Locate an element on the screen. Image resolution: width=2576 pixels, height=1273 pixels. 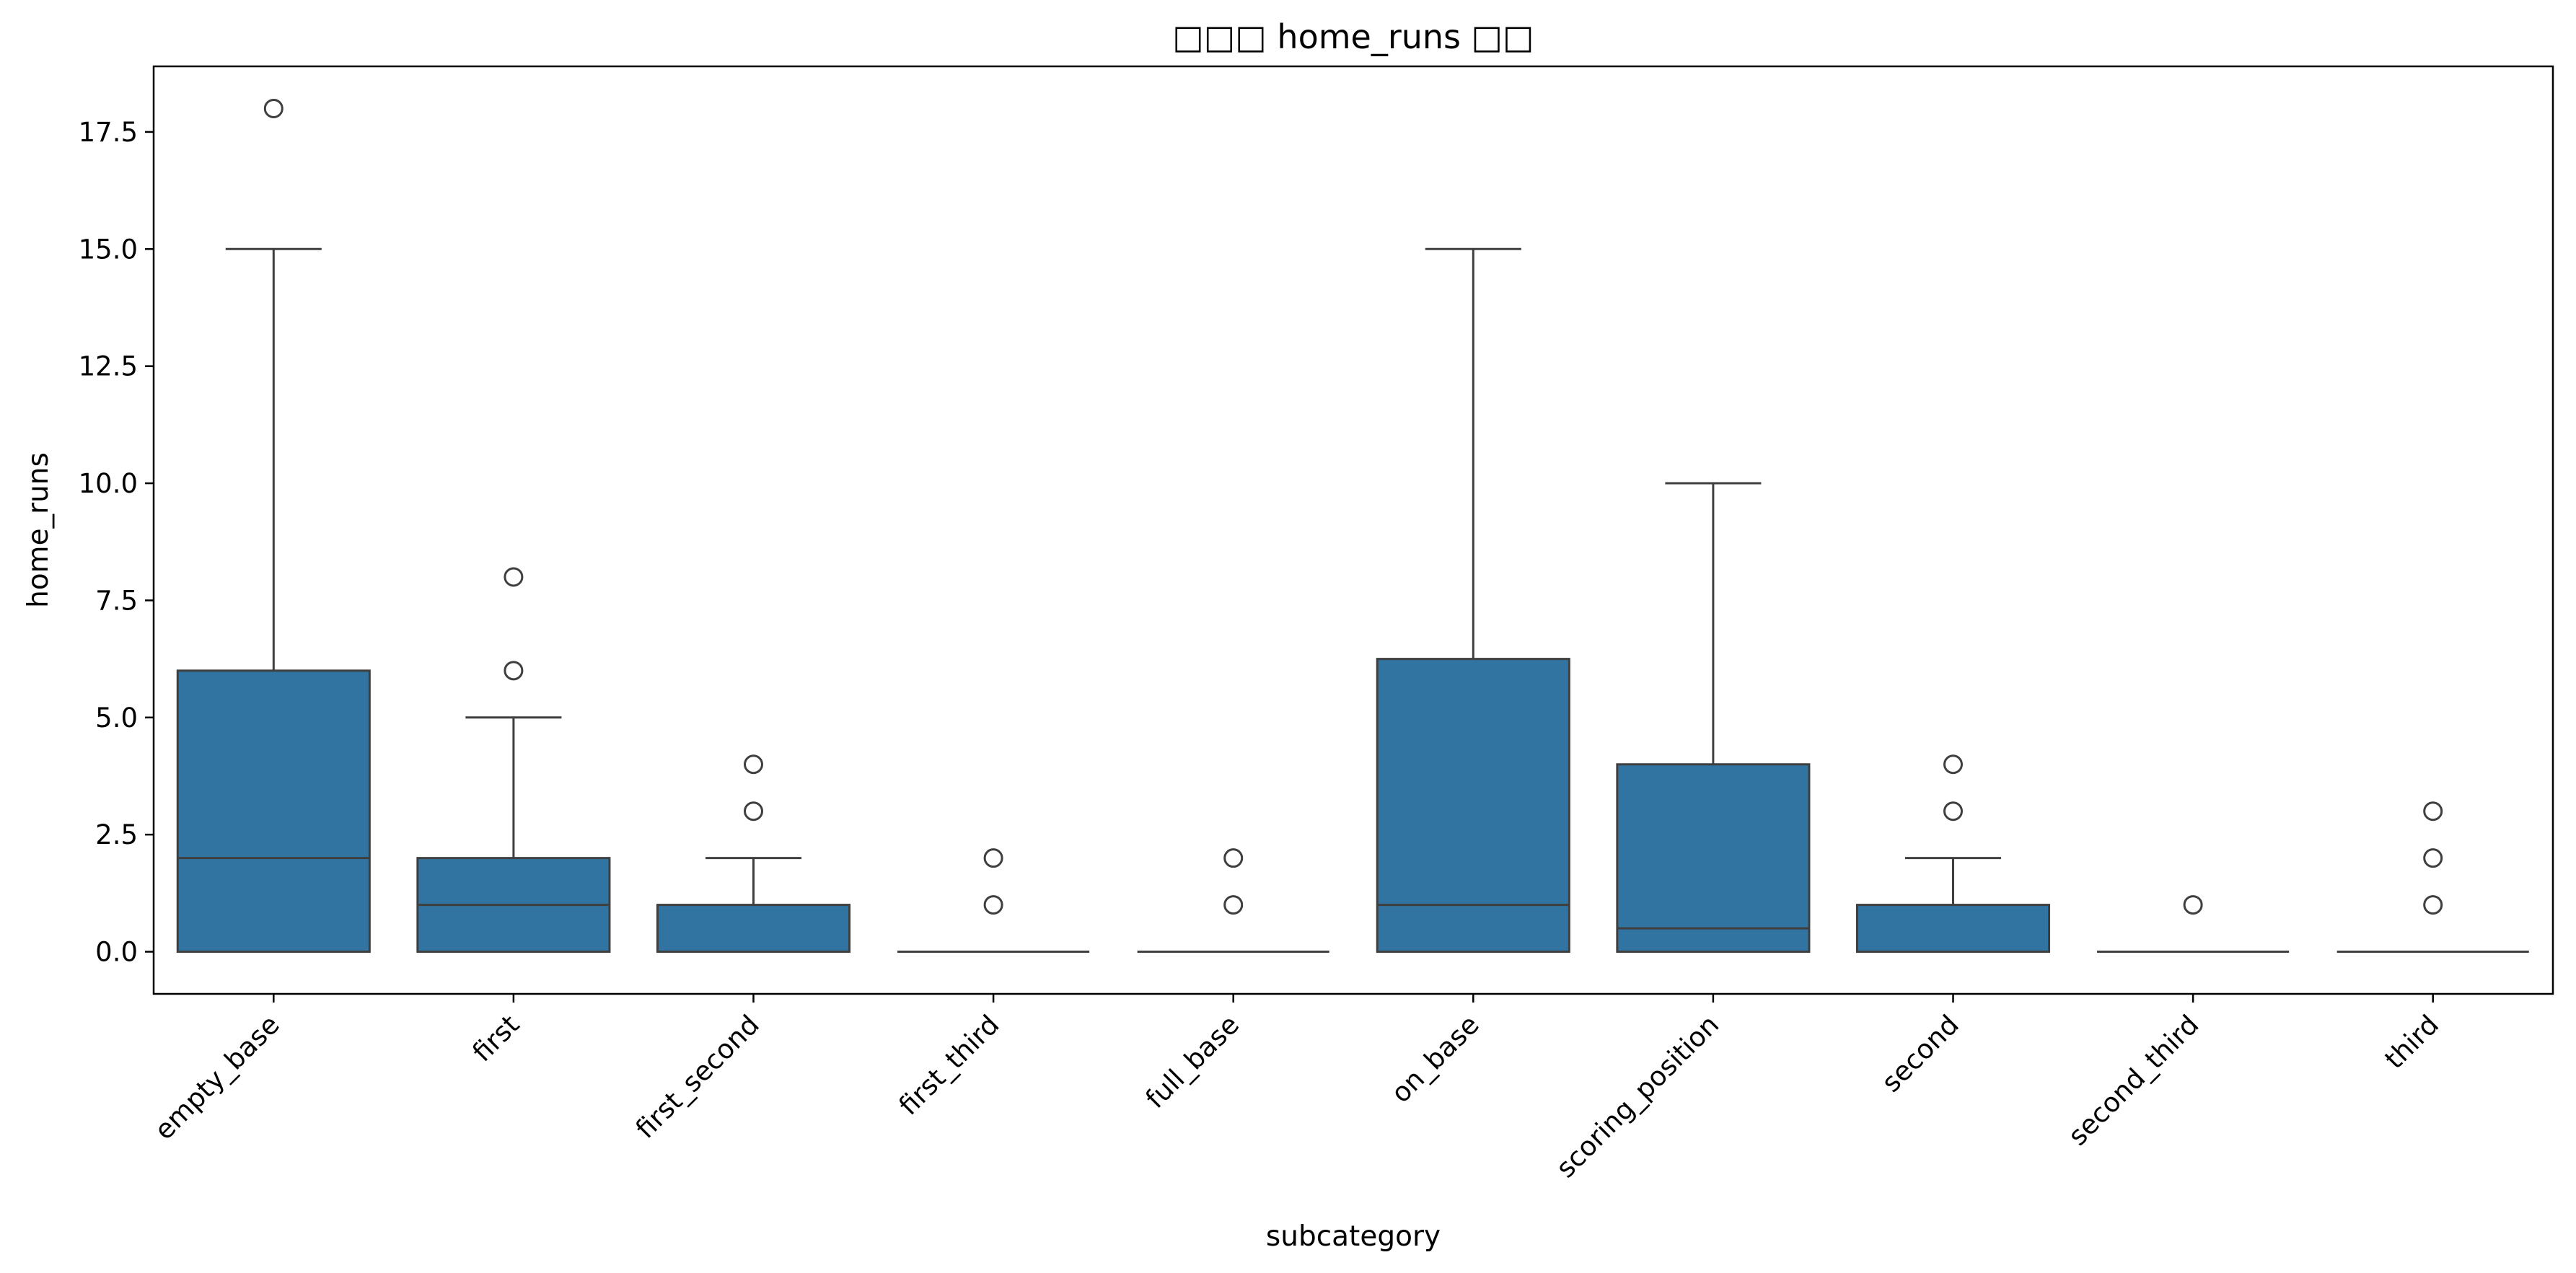
box-group-empty_base is located at coordinates (273, 525).